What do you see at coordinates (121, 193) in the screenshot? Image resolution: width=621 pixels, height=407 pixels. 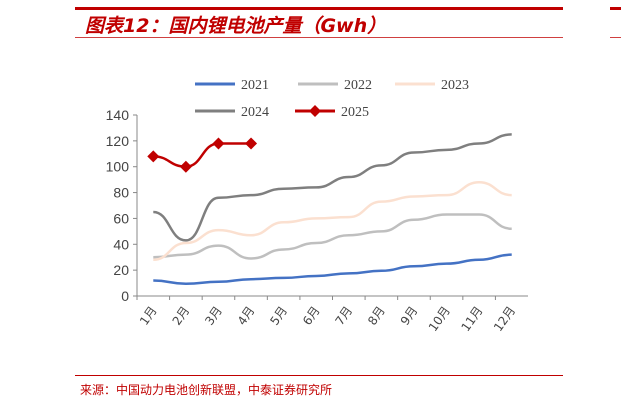 I see `y-tick-label: 80` at bounding box center [121, 193].